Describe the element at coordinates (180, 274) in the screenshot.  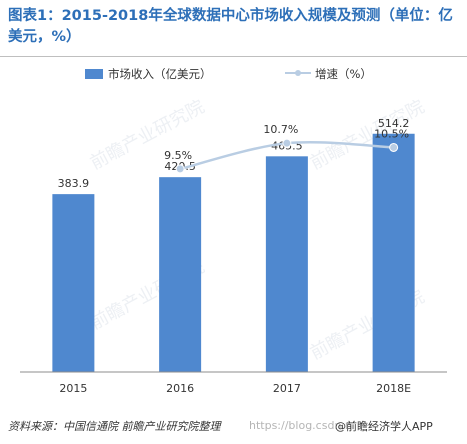
I see `bar-2016` at that location.